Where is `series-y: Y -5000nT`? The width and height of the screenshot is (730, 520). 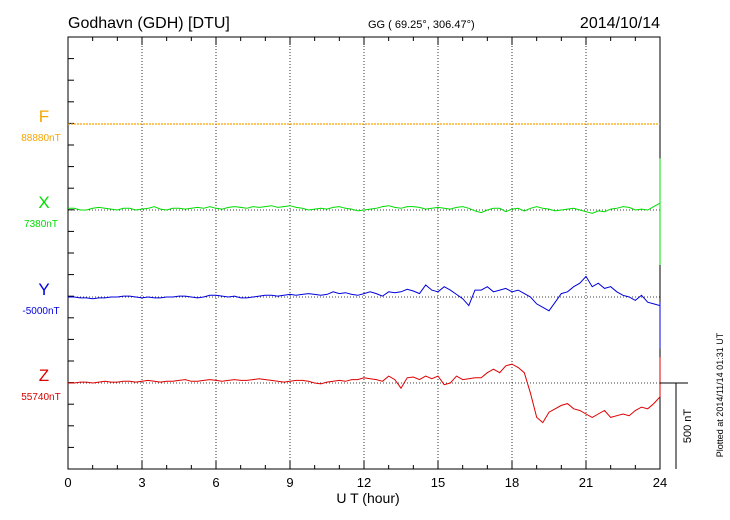 series-y: Y -5000nT is located at coordinates (341, 312).